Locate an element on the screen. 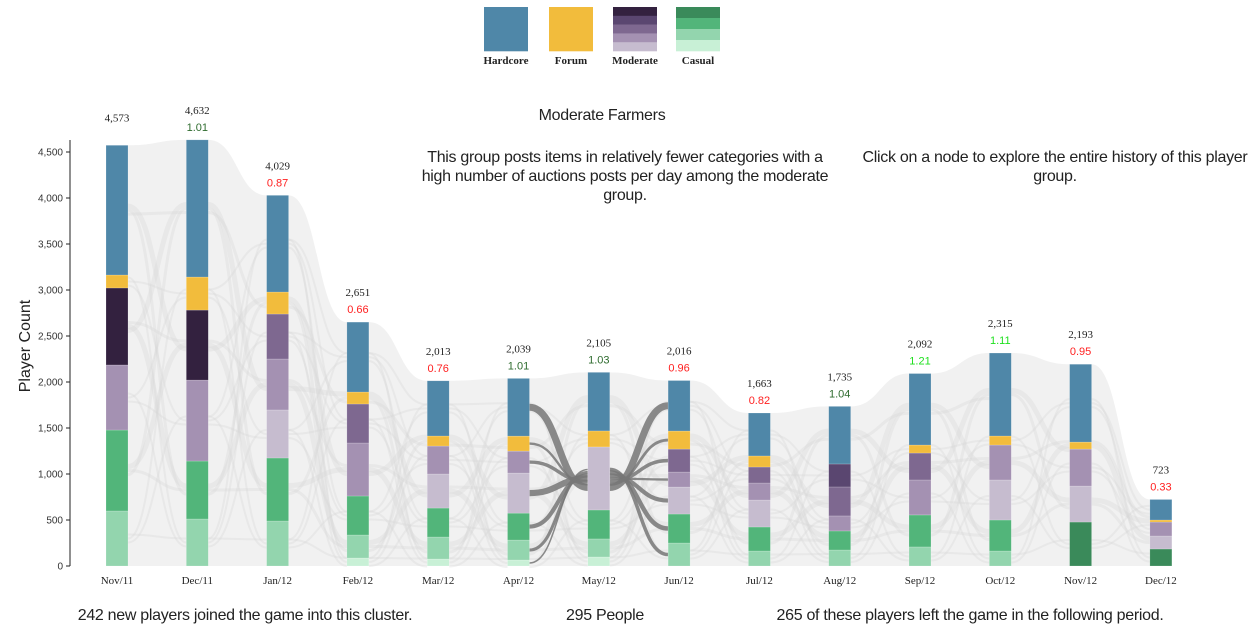 Image resolution: width=1260 pixels, height=631 pixels. bar-segment-m2 is located at coordinates (839, 475).